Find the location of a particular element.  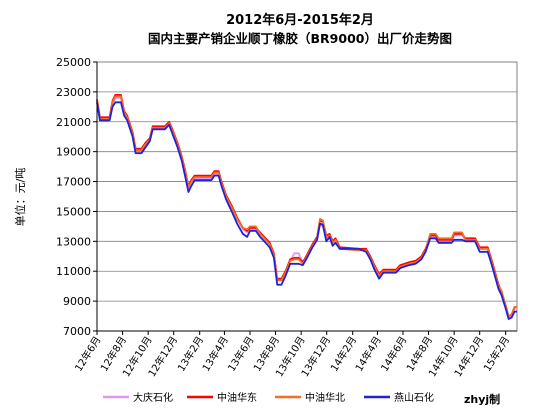

legend-label-2: 中油华东 is located at coordinates (237, 397).